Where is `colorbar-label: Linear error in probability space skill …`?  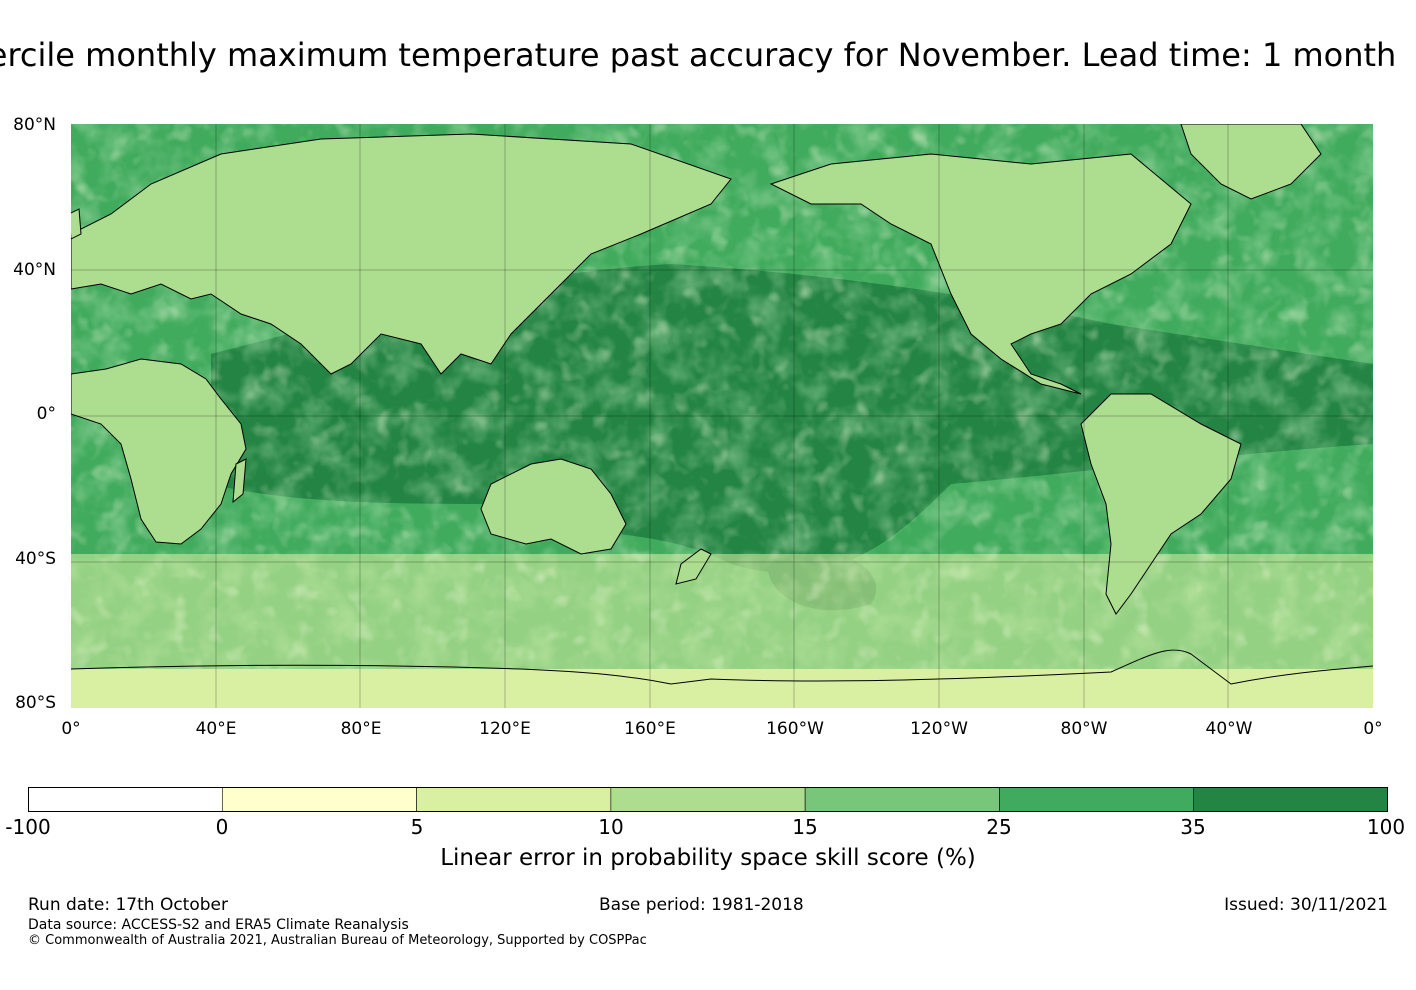 colorbar-label: Linear error in probability space skill … is located at coordinates (708, 858).